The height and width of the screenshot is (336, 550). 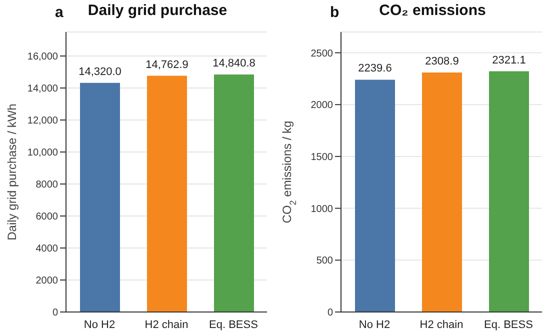 I want to click on y-tick-label: 2500, so click(x=322, y=54).